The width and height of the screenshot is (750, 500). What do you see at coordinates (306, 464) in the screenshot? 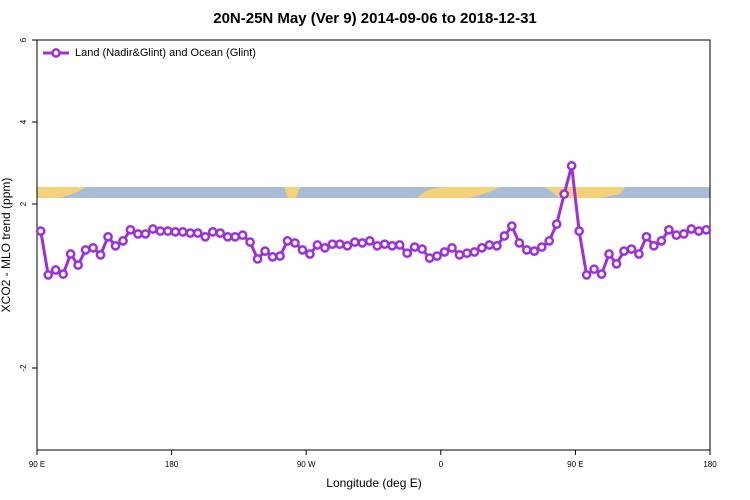
I see `x-tick-label: 90 W` at bounding box center [306, 464].